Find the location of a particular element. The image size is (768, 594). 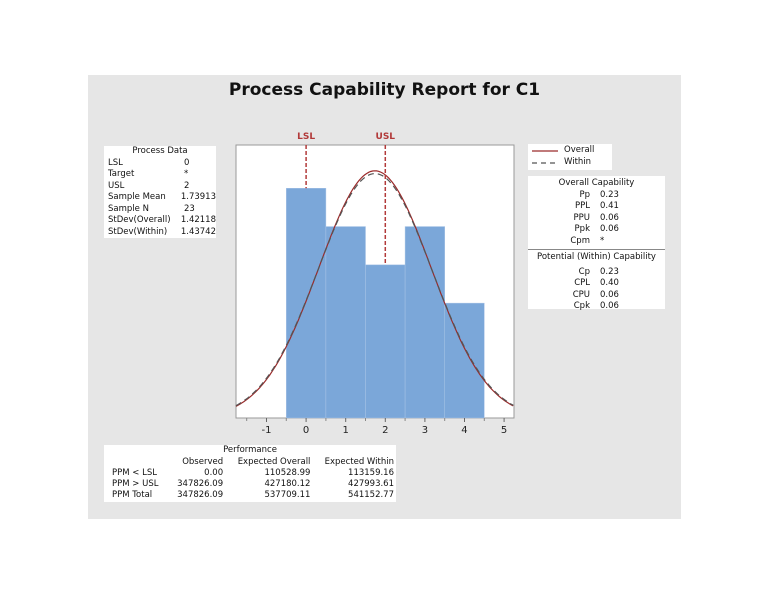

x-tick-label: 0 is located at coordinates (306, 430).